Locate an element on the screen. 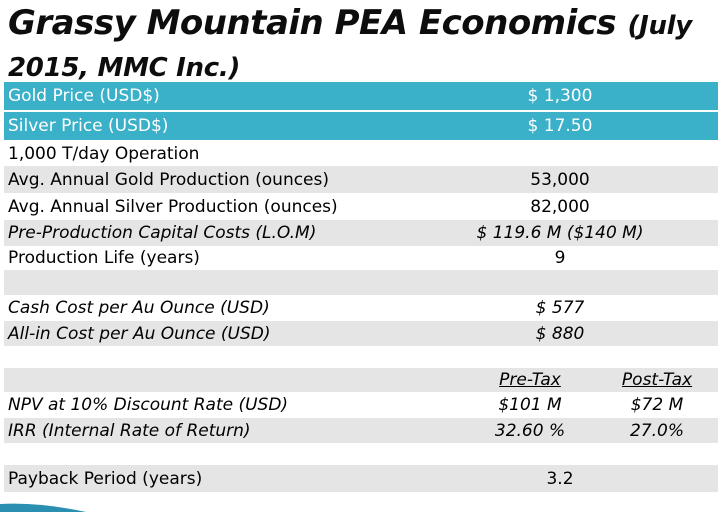 The image size is (725, 512). payback-label: Payback Period (years) is located at coordinates (105, 478).